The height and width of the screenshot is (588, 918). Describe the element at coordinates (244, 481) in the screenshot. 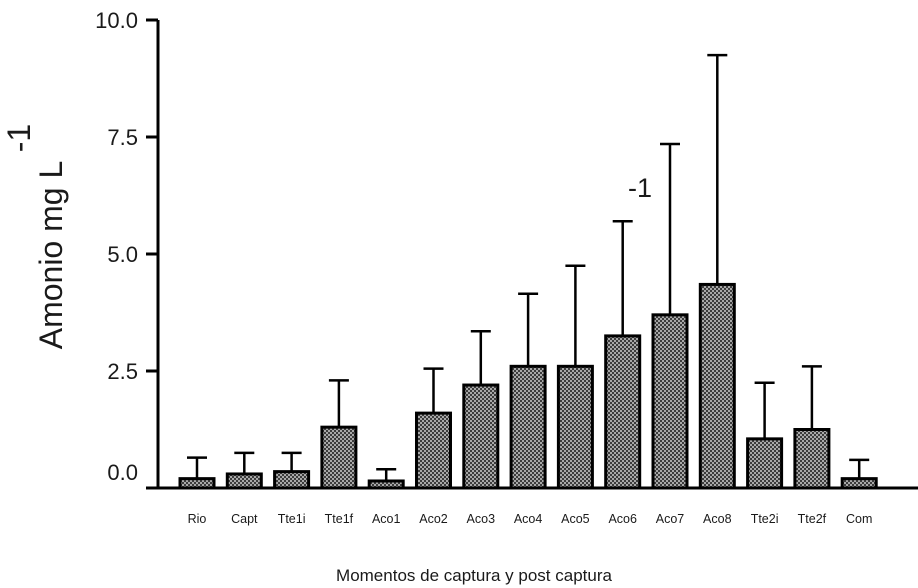

I see `bar-capt` at that location.